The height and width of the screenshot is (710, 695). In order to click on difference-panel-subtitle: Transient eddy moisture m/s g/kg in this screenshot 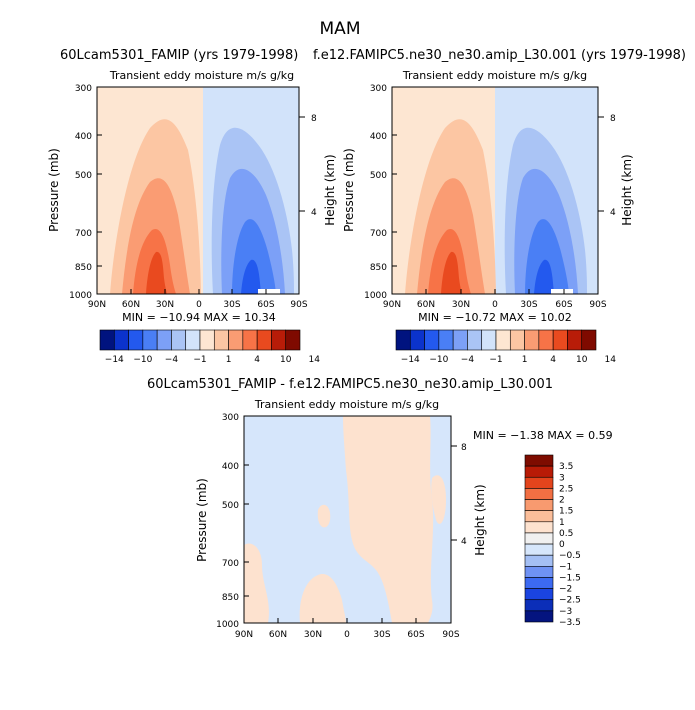, I will do `click(346, 404)`.